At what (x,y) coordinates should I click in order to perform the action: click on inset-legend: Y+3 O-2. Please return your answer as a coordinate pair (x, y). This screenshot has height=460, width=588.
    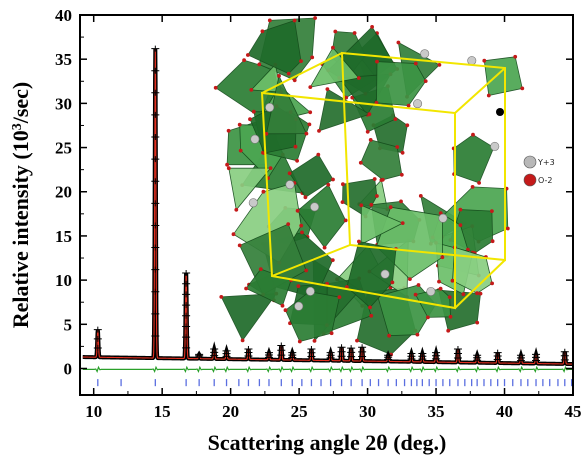
    Looking at the image, I should click on (539, 171).